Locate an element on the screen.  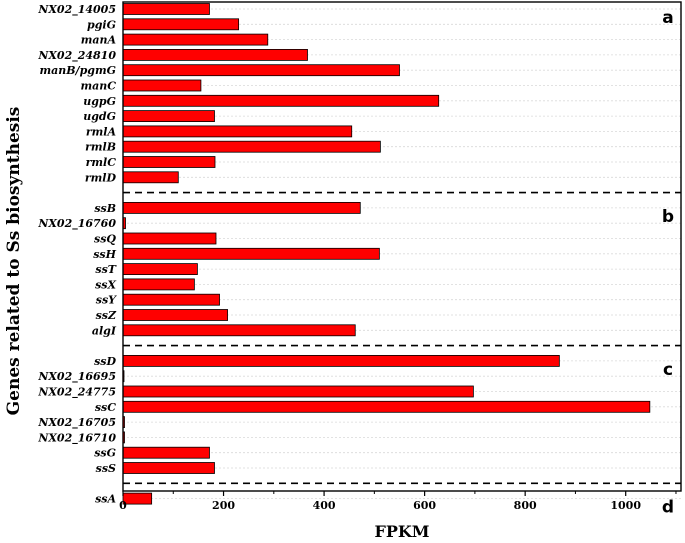
gene-label: ssB is located at coordinates (105, 208).